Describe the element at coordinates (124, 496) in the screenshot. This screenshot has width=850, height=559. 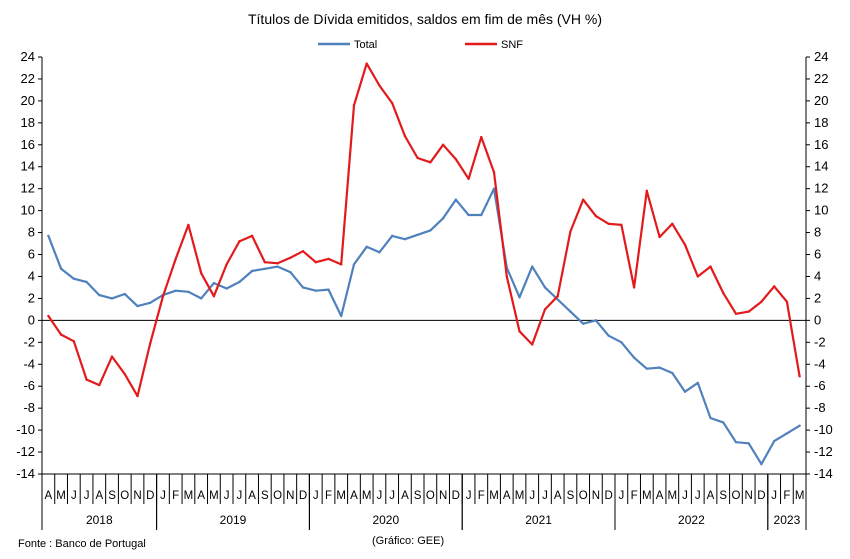
I see `month-label: O` at that location.